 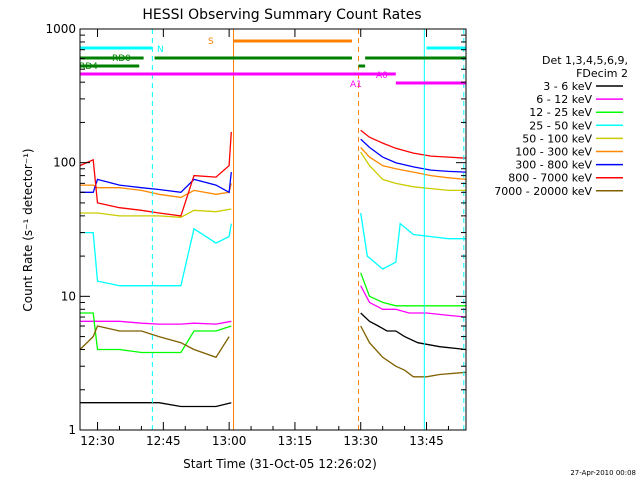 I want to click on legend-label-3: 25 - 50 keV, so click(x=560, y=125).